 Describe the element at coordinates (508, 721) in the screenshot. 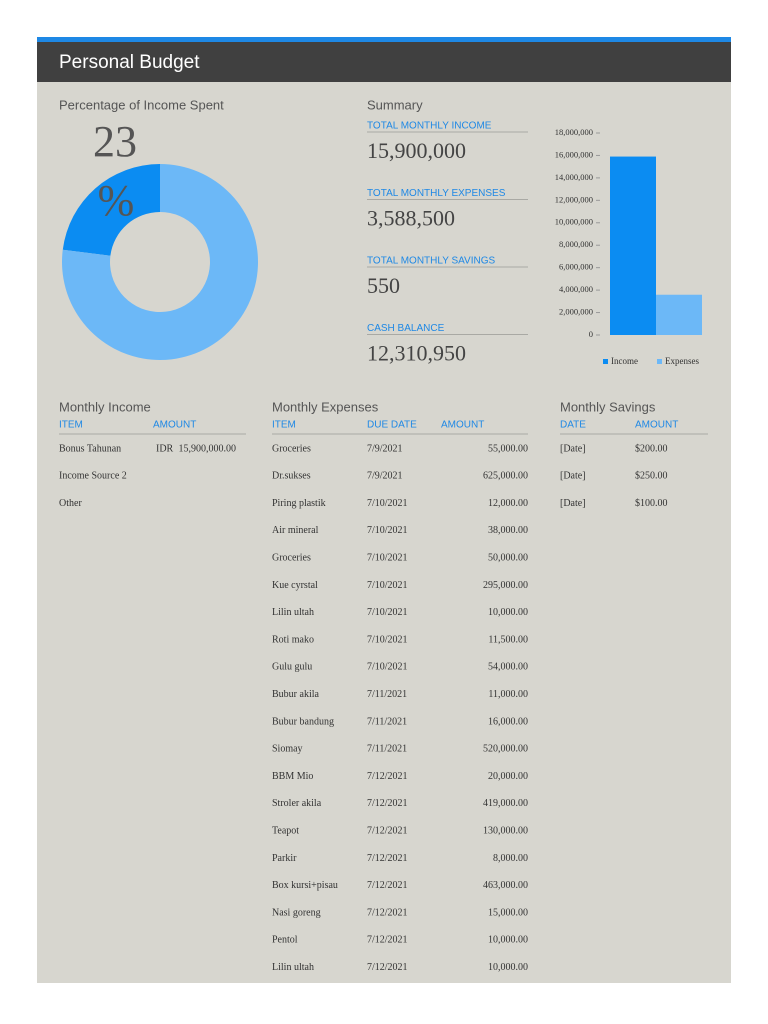

I see `cell: 16,000.00` at that location.